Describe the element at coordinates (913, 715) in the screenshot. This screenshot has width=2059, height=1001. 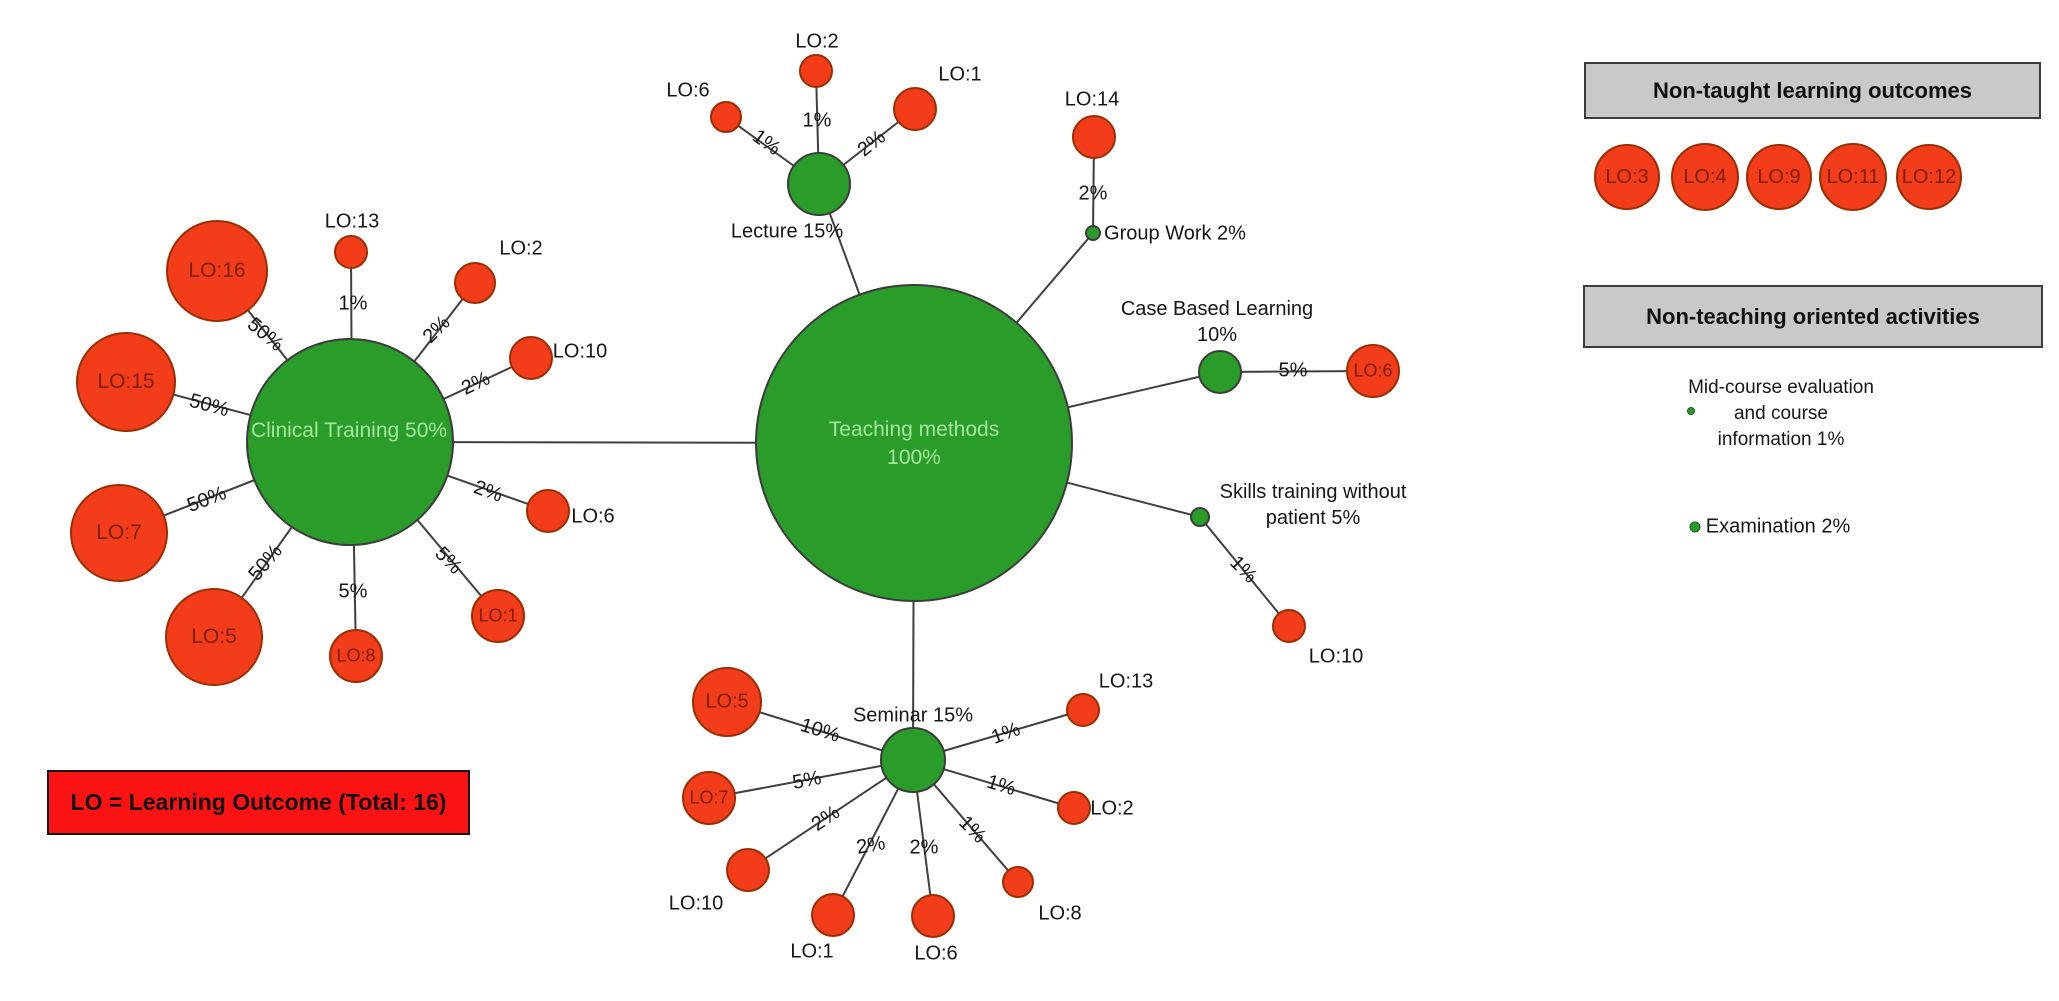
I see `seminar-label: Seminar 15%` at that location.